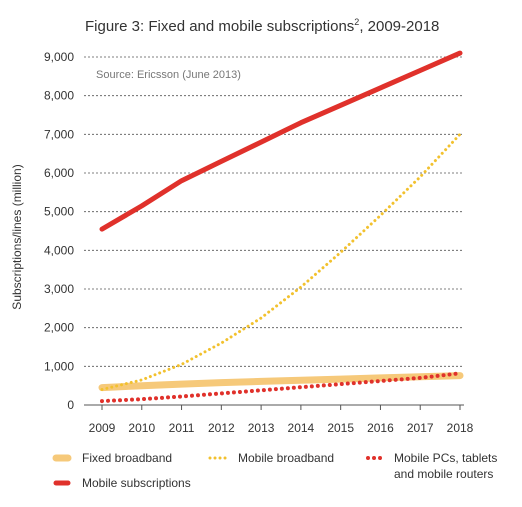  I want to click on x-tick-label: 2017, so click(420, 428).